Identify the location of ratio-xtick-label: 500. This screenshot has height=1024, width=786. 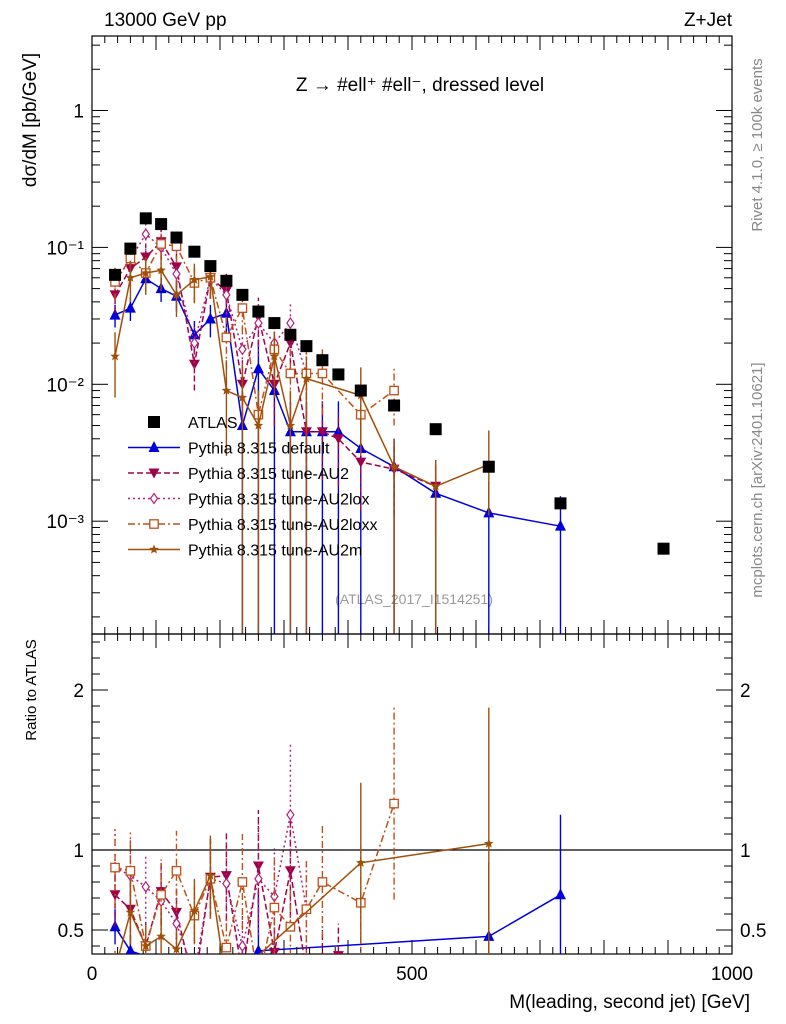
(412, 974).